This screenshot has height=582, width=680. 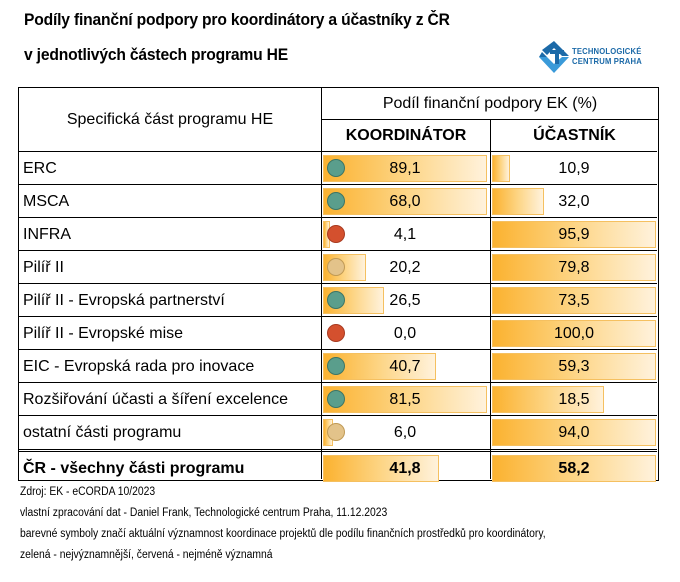 I want to click on row-label: ERC, so click(x=40, y=168).